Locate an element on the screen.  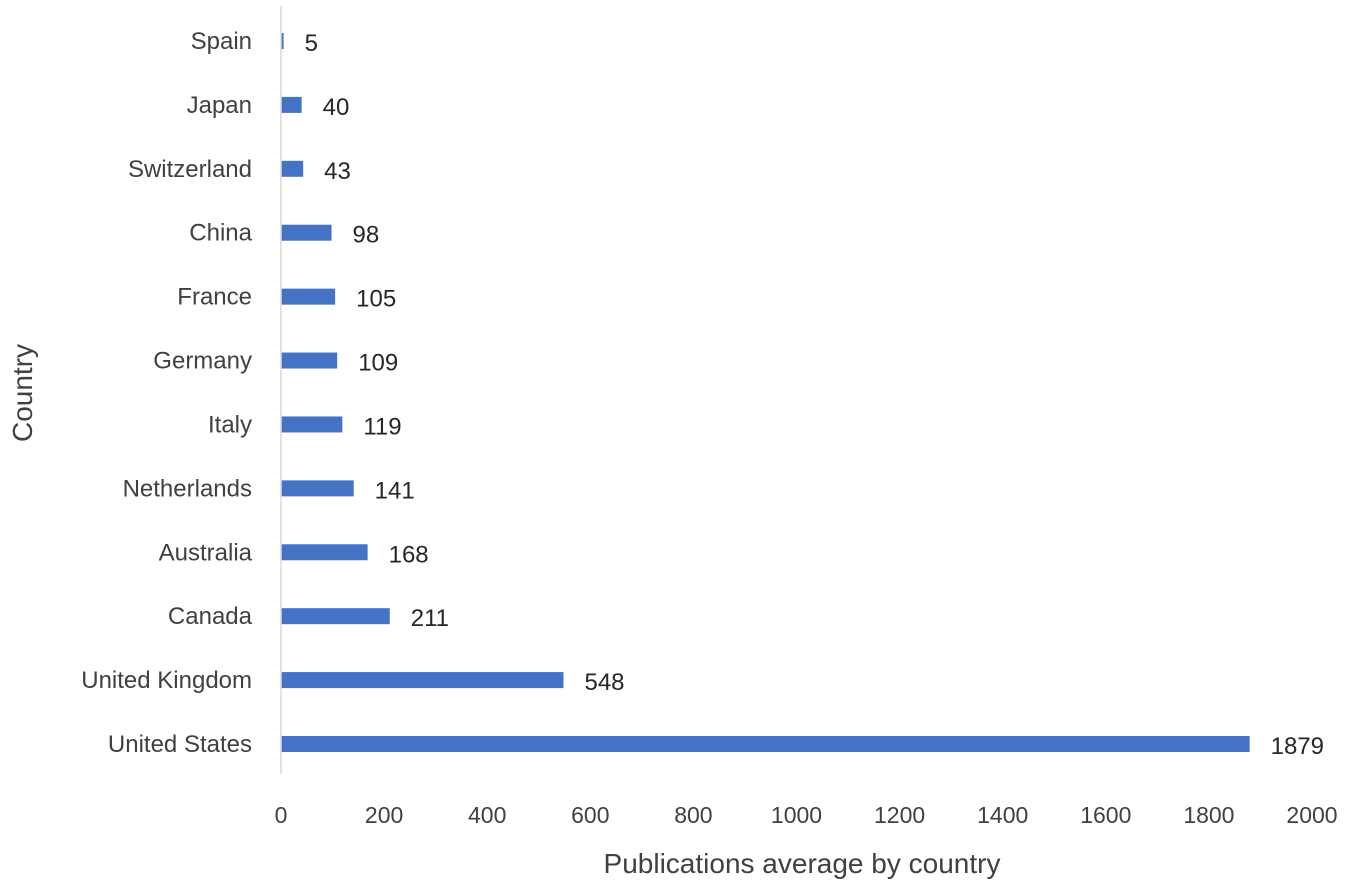
bar-spain is located at coordinates (282, 41).